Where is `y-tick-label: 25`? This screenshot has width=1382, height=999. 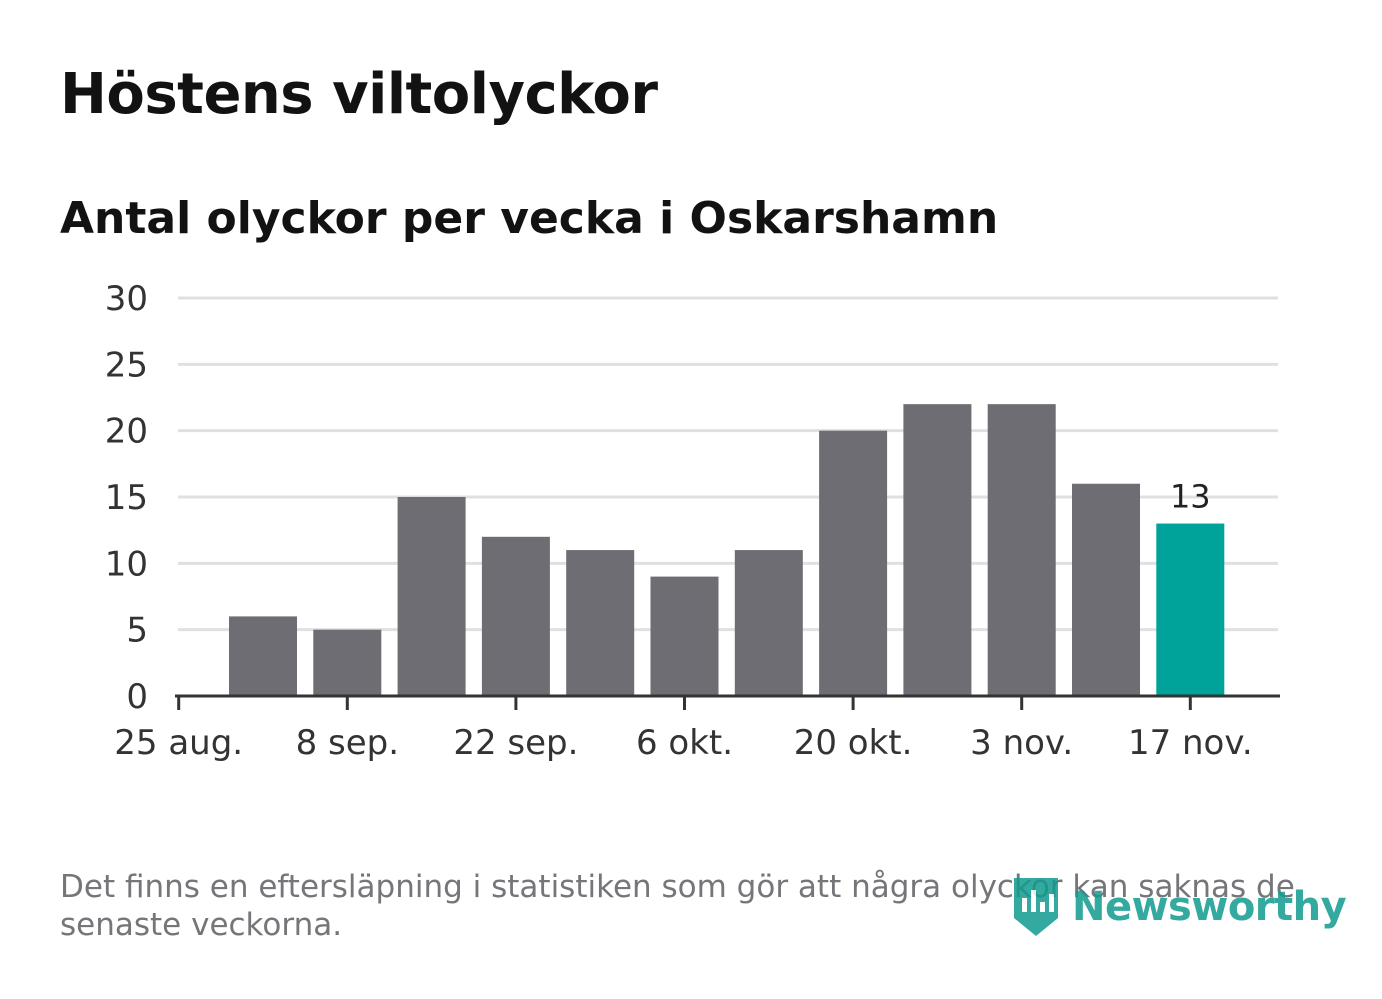 y-tick-label: 25 is located at coordinates (126, 365).